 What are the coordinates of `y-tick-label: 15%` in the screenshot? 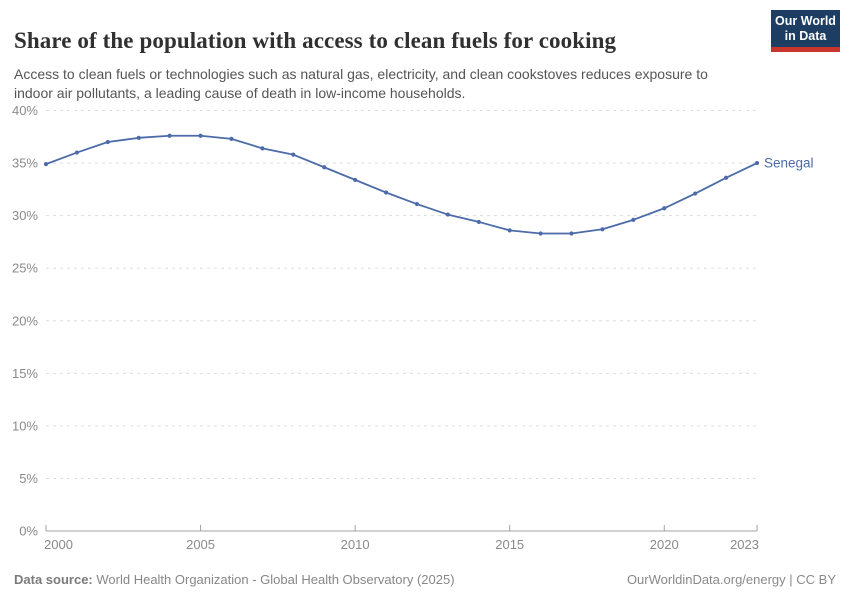 It's located at (25, 373).